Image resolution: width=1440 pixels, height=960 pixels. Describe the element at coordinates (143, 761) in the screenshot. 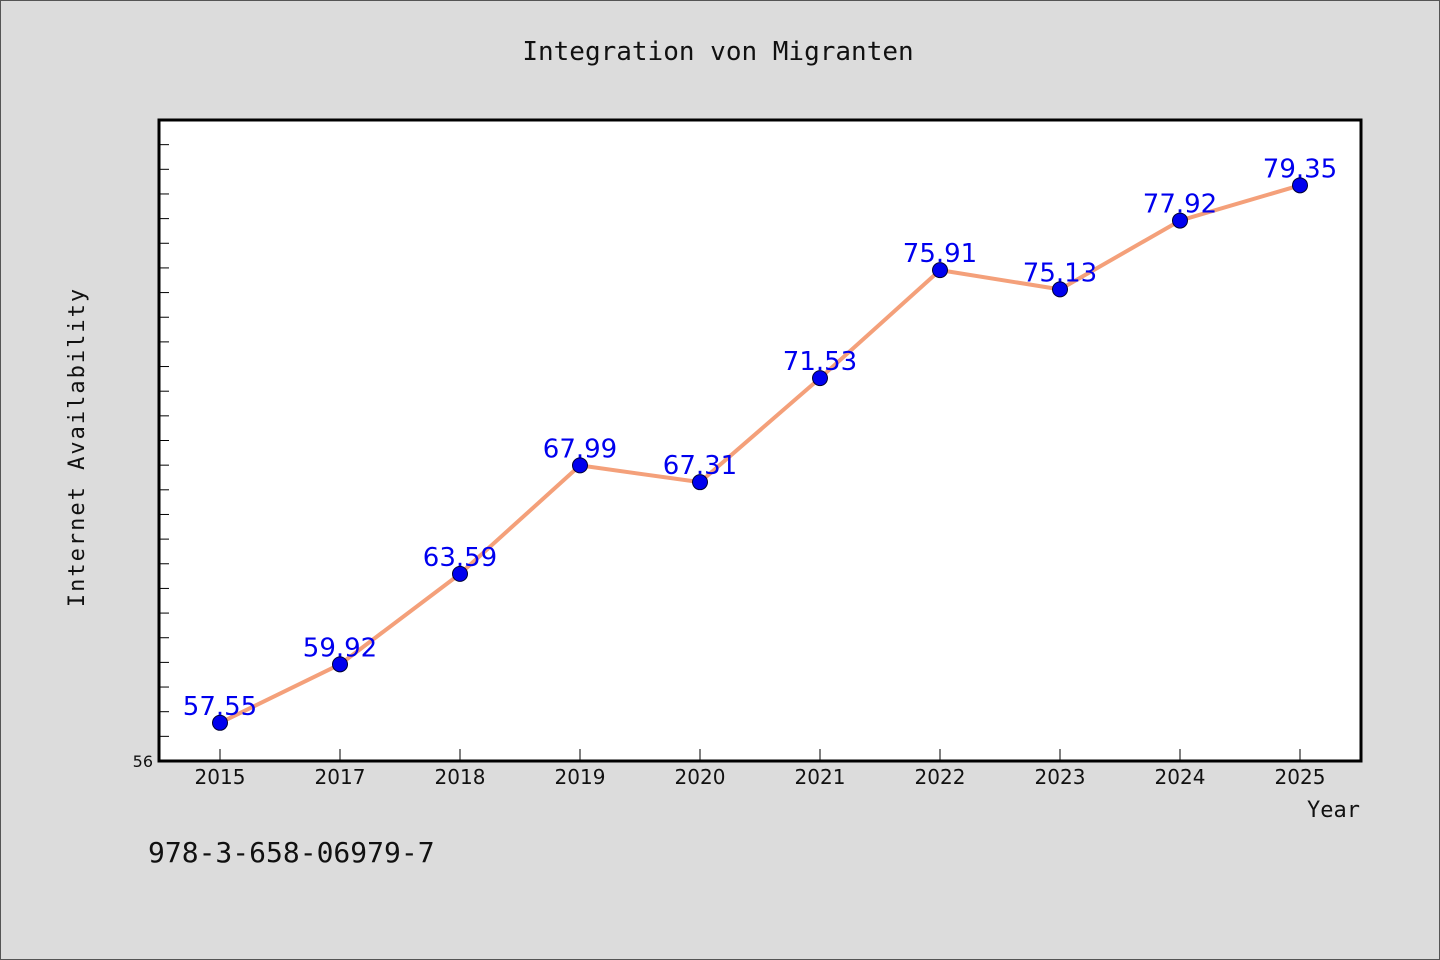

I see `y-tick-label: 56` at that location.